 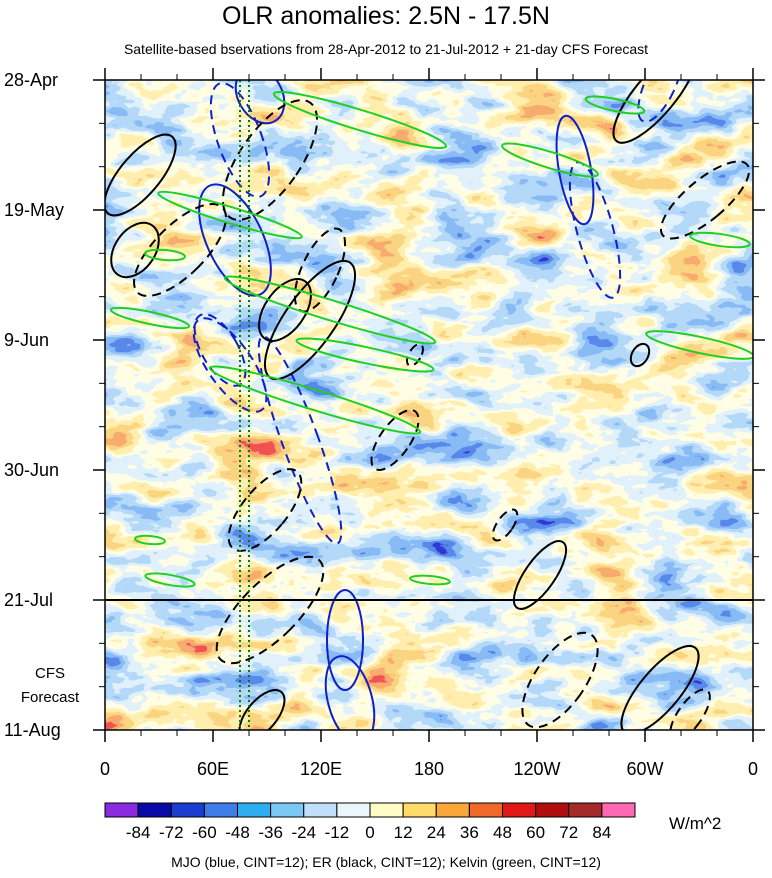 What do you see at coordinates (28, 600) in the screenshot?
I see `y-tick-label: 21-Jul` at bounding box center [28, 600].